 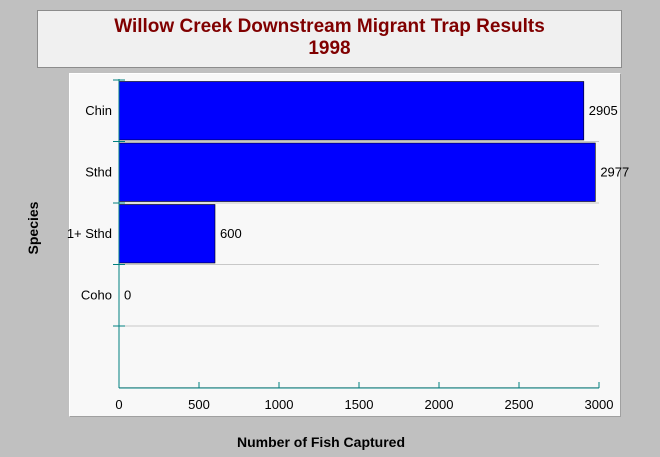 I want to click on x-tick-label: 1000, so click(x=279, y=404).